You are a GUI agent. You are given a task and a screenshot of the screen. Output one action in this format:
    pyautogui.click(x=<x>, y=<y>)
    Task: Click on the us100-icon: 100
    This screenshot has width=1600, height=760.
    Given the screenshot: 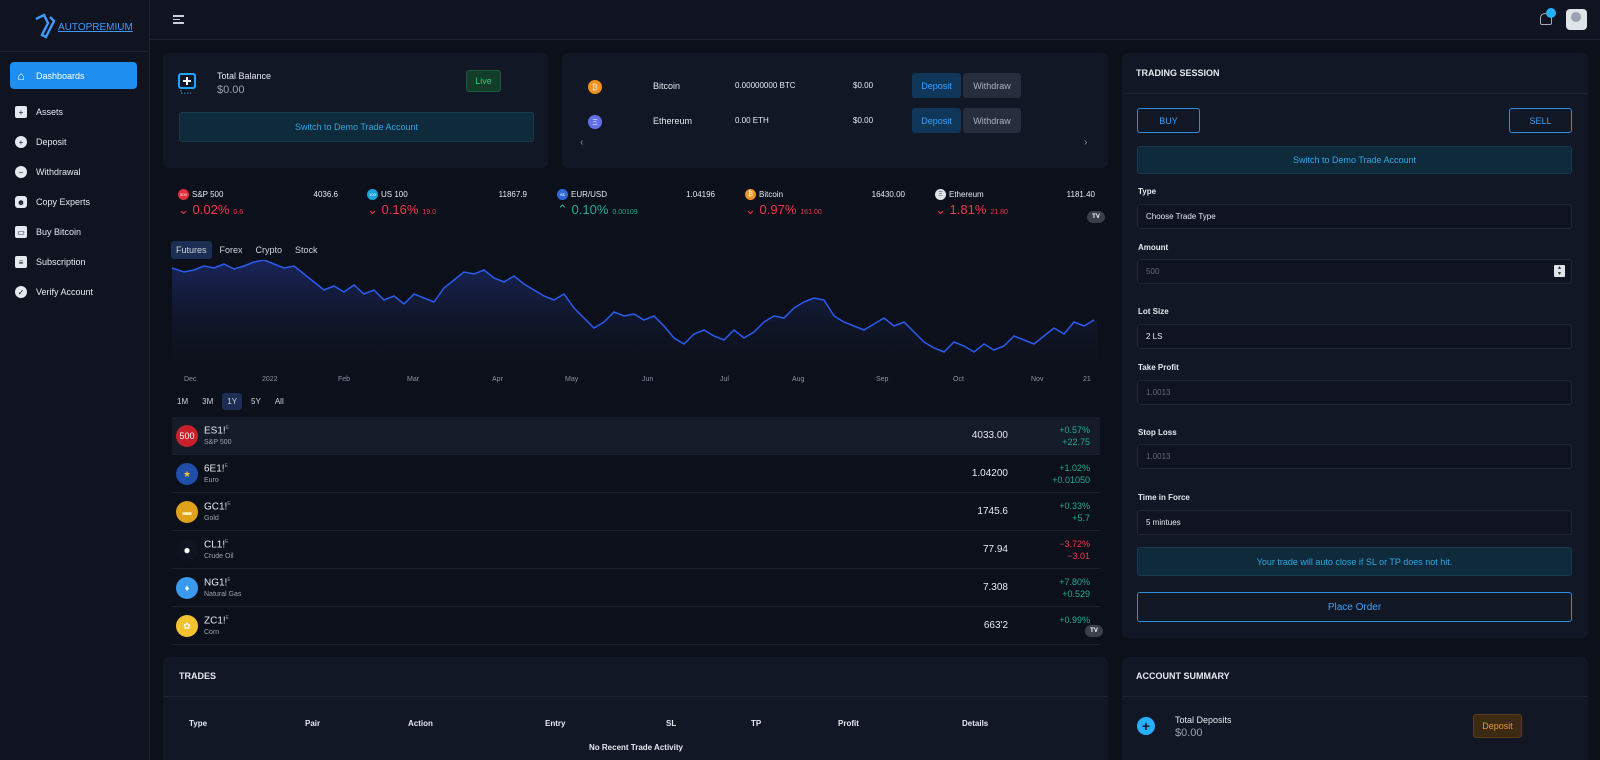 What is the action you would take?
    pyautogui.click(x=372, y=194)
    